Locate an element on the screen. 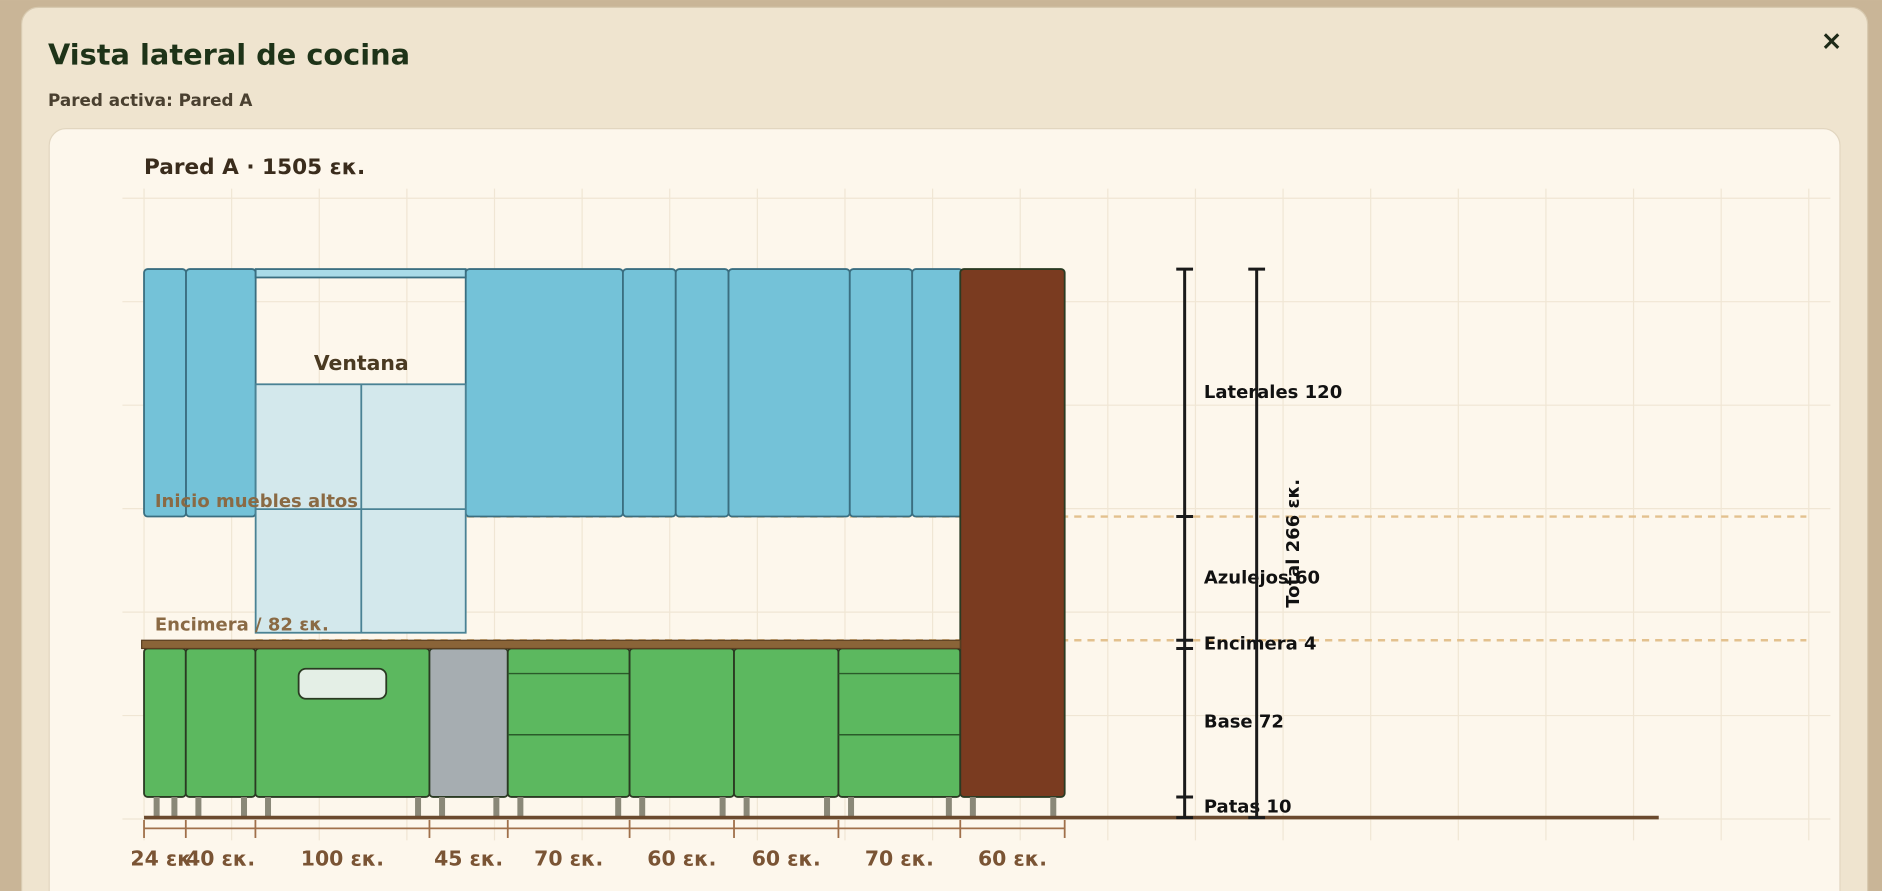 This screenshot has height=891, width=1882. width-label: 24 εκ. is located at coordinates (164, 859).